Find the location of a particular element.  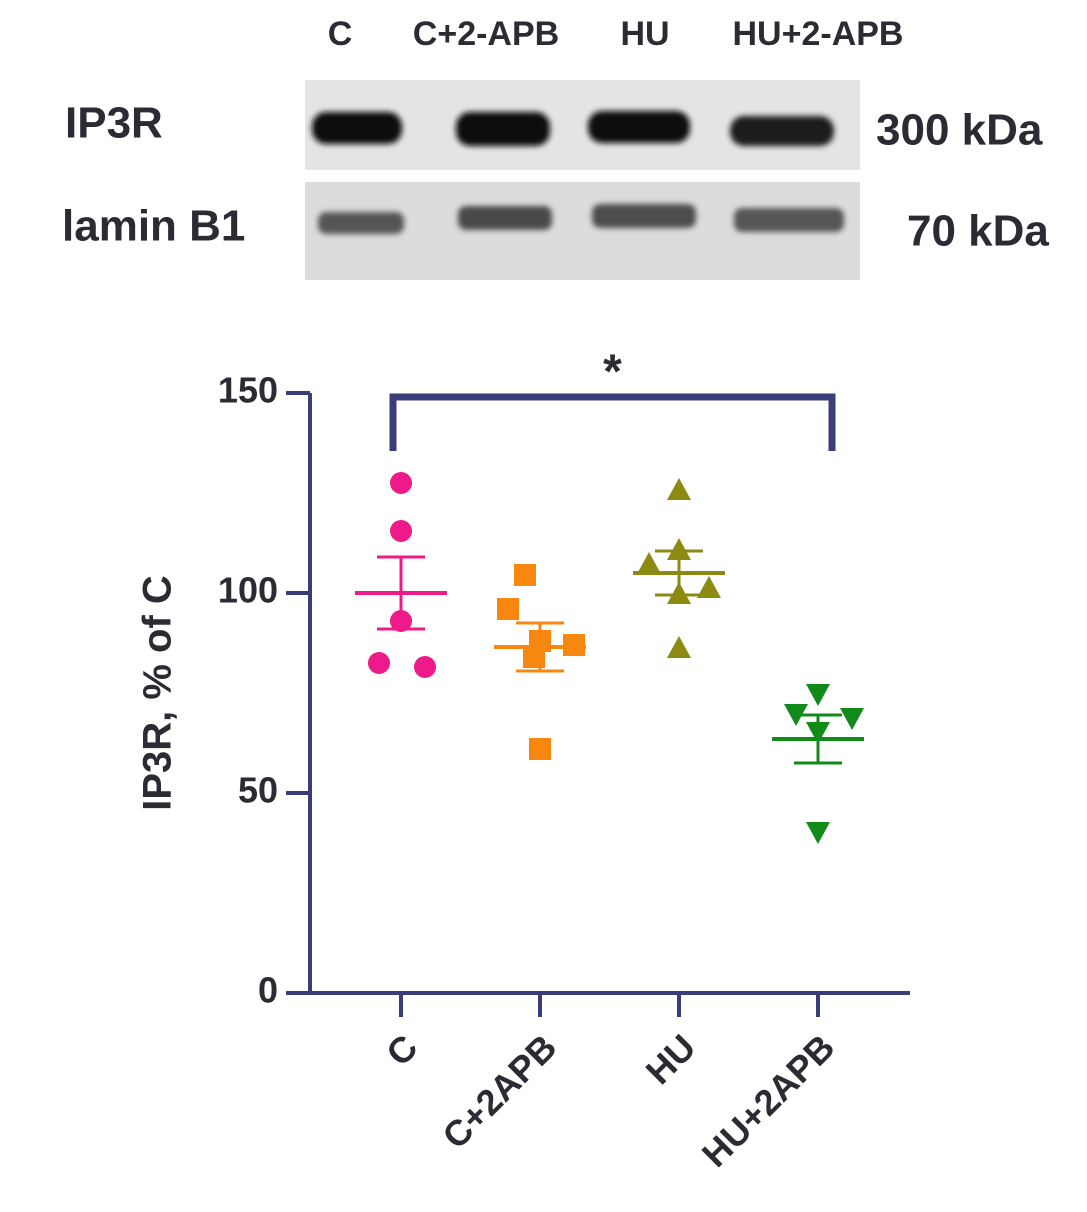

y-tick-label: 150 is located at coordinates (248, 390).